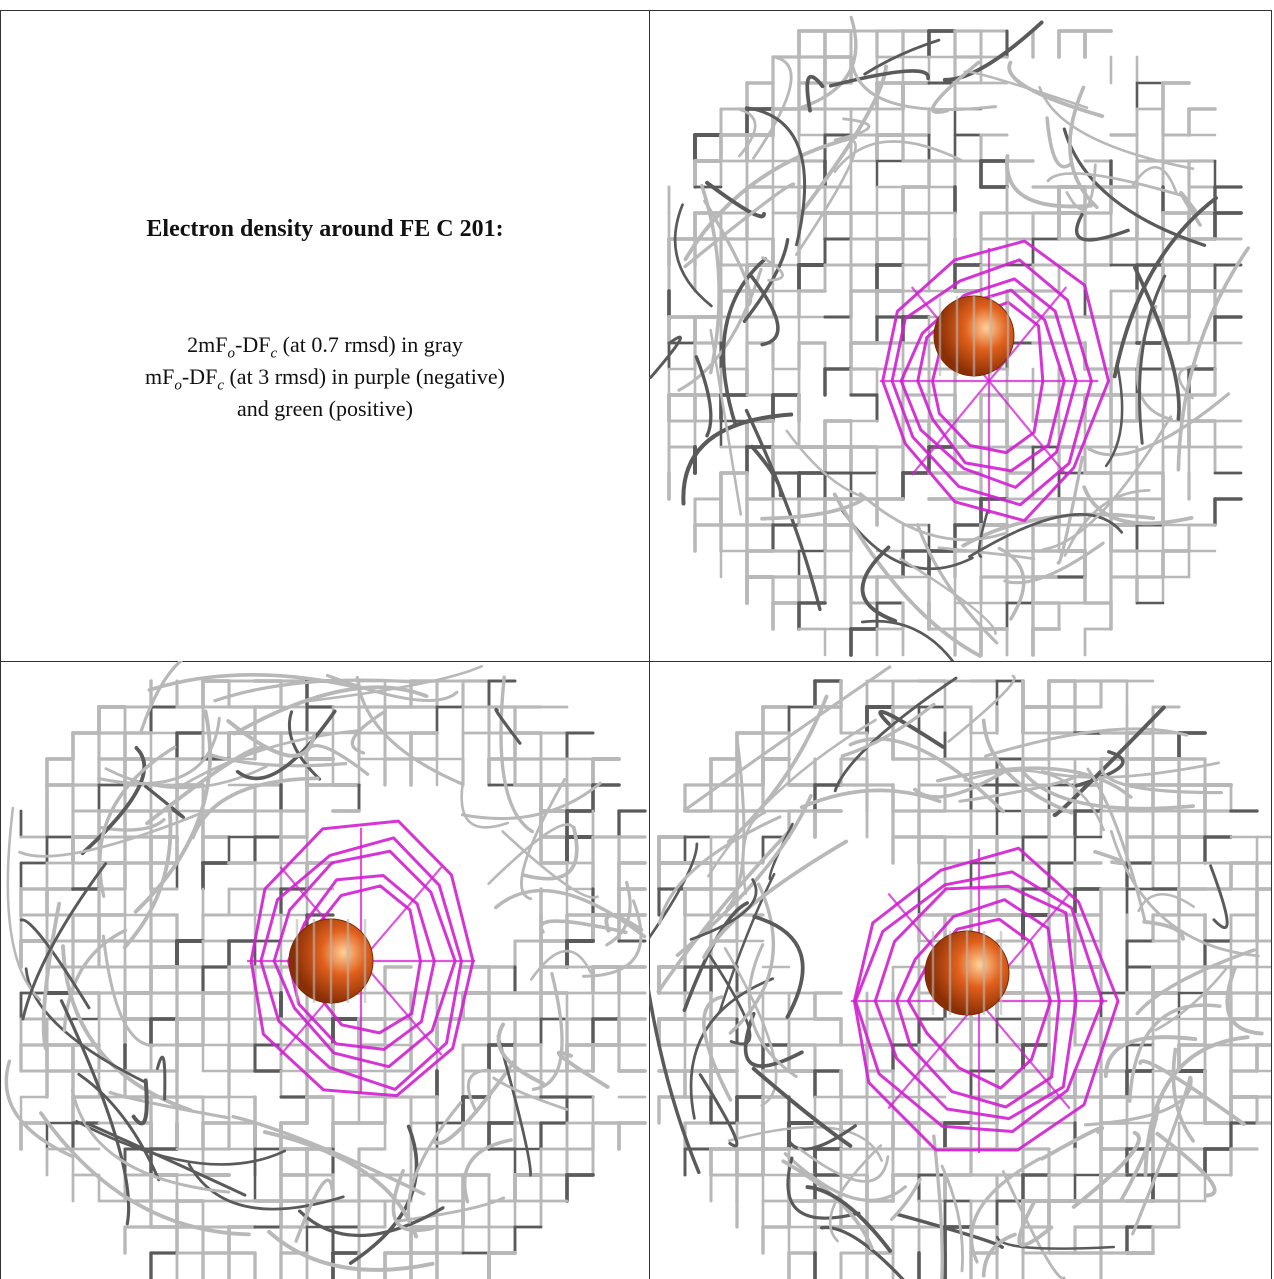  I want to click on l1-prefix: 2mF, so click(207, 344).